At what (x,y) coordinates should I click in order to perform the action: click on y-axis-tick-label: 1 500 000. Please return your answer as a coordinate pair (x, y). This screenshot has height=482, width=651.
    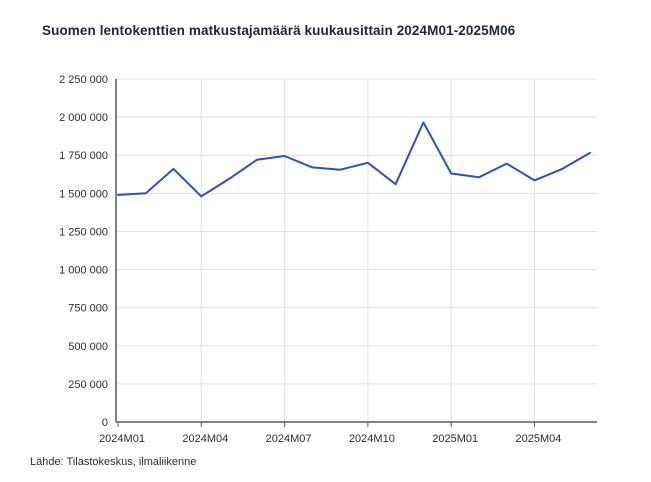
    Looking at the image, I should click on (83, 194).